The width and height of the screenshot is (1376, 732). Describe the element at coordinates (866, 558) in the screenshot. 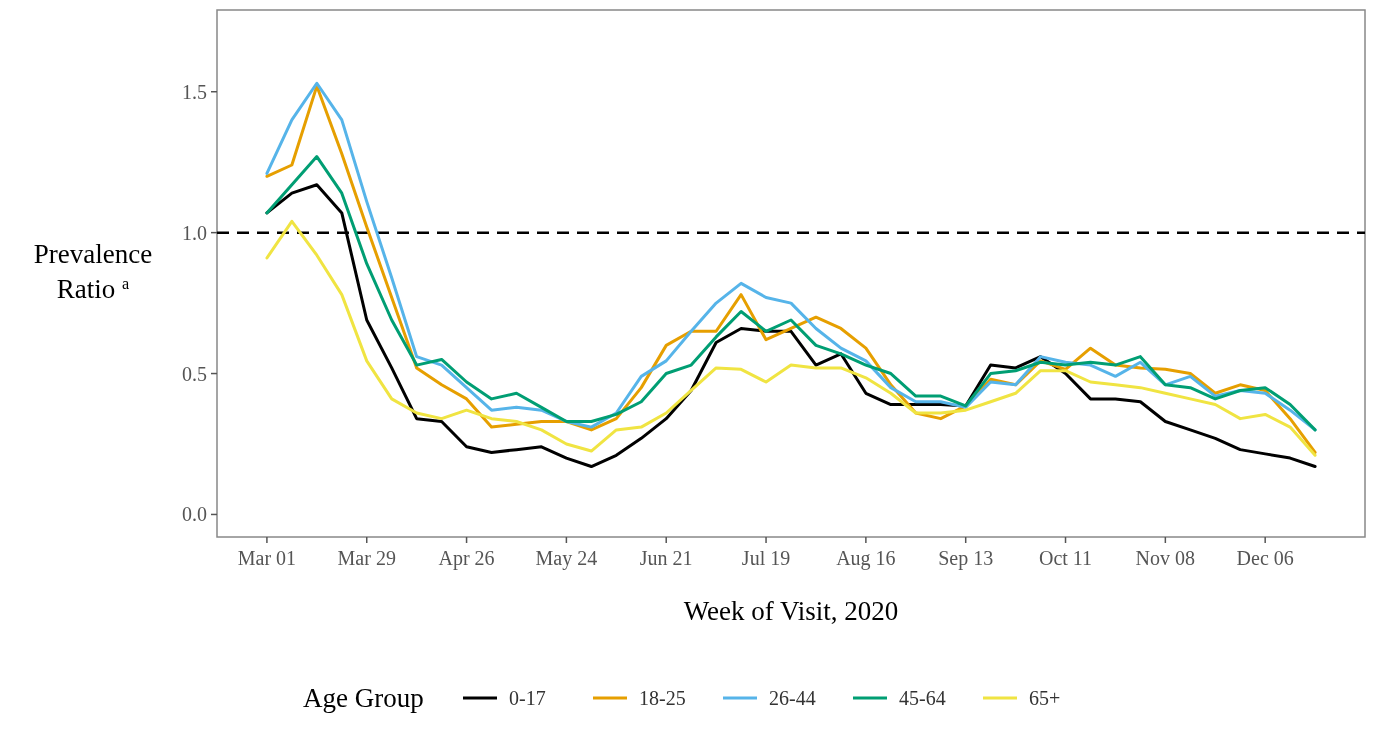

I see `x-tick-label: Aug 16` at that location.